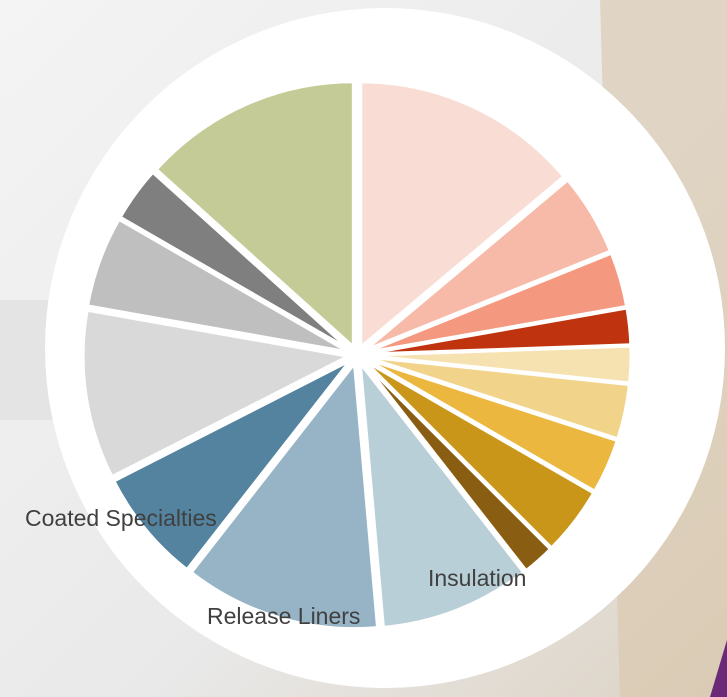  Describe the element at coordinates (283, 616) in the screenshot. I see `slice-label: Release Liners` at that location.